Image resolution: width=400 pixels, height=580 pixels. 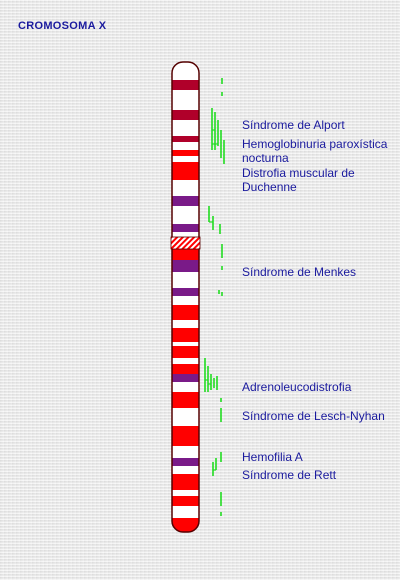 What do you see at coordinates (293, 125) in the screenshot?
I see `disease-label-alport: Síndrome de Alport` at bounding box center [293, 125].